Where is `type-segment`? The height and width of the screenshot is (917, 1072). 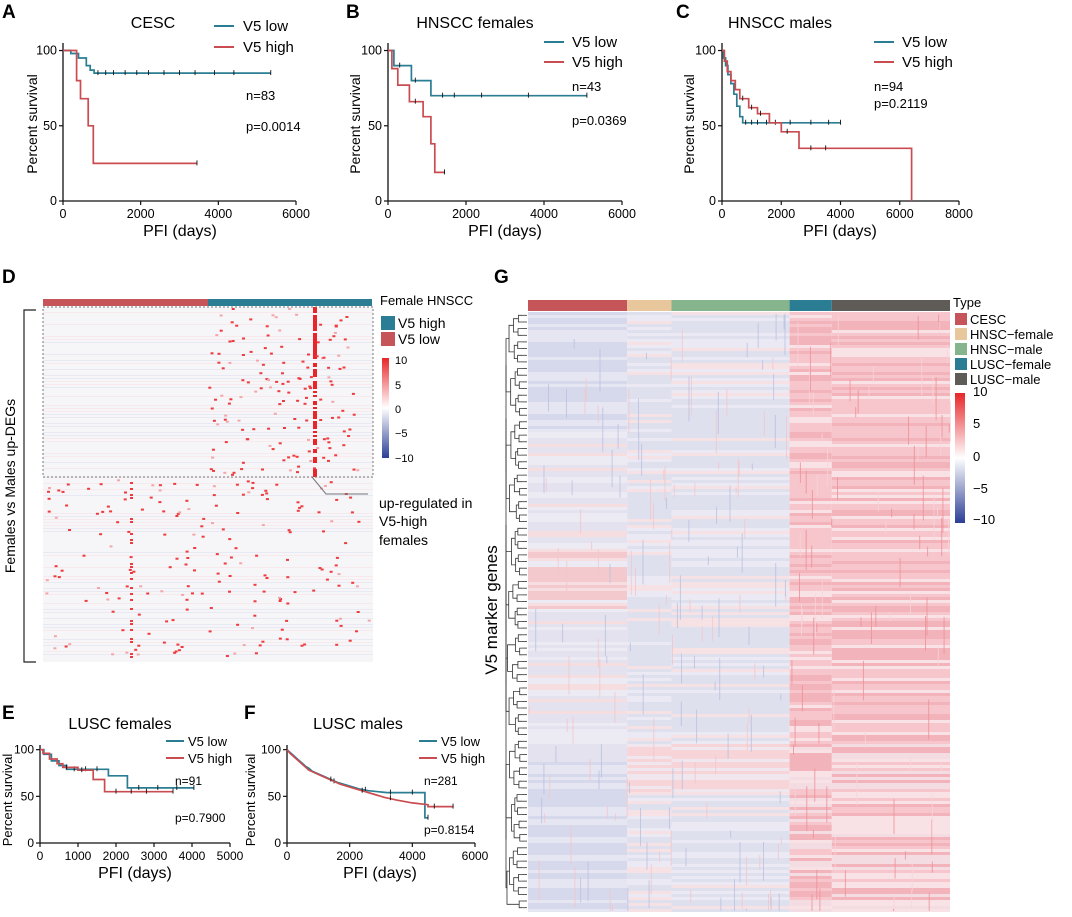
type-segment is located at coordinates (810, 305).